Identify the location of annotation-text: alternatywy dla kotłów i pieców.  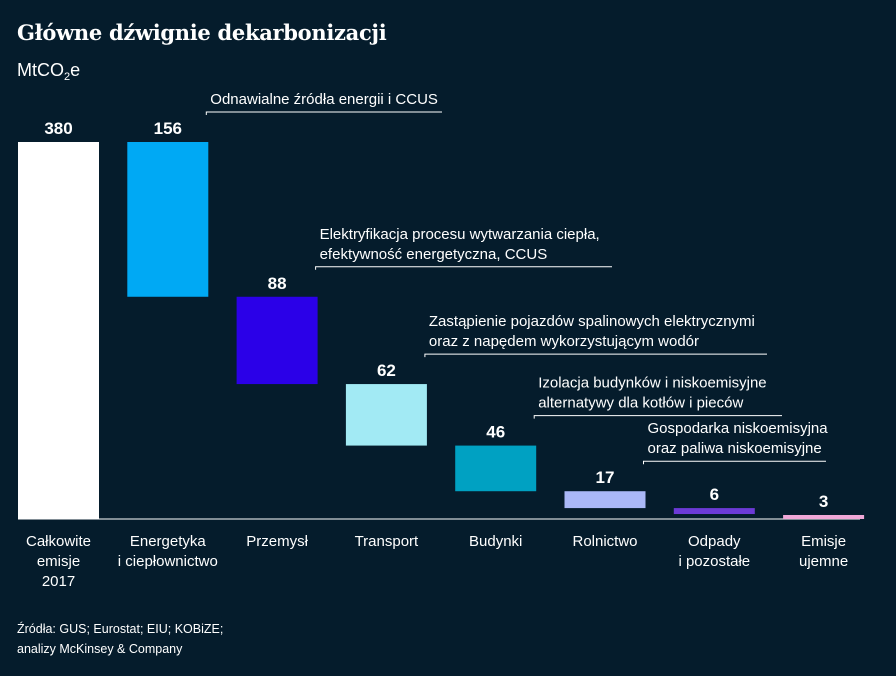
(640, 403).